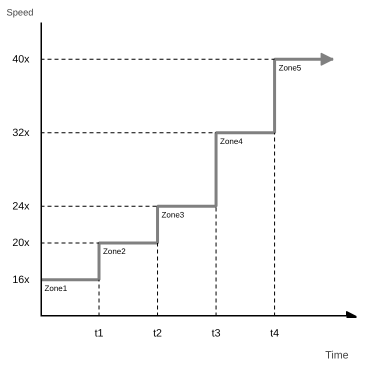 The width and height of the screenshot is (368, 366). I want to click on x-axis-title: Time, so click(337, 356).